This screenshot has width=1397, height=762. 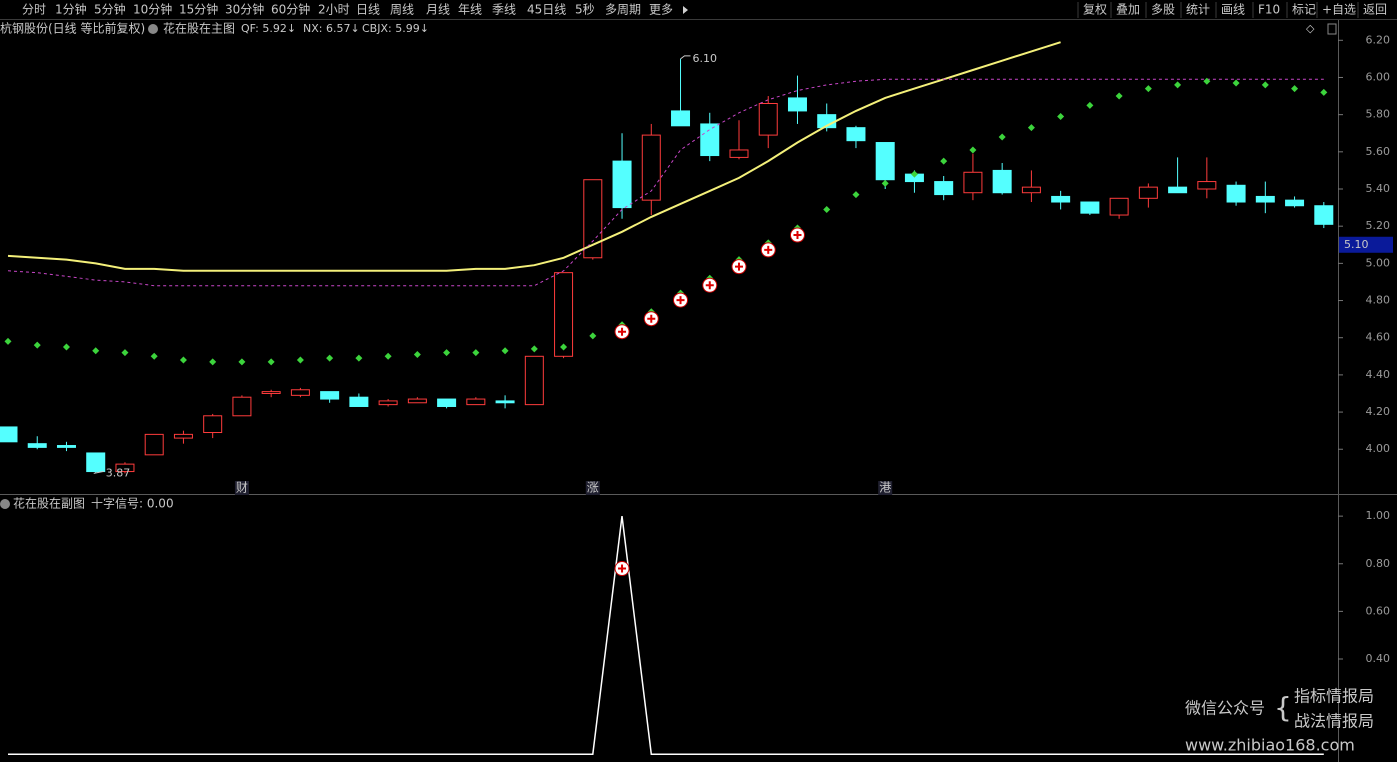 I want to click on tool-button: 画线, so click(x=1233, y=10).